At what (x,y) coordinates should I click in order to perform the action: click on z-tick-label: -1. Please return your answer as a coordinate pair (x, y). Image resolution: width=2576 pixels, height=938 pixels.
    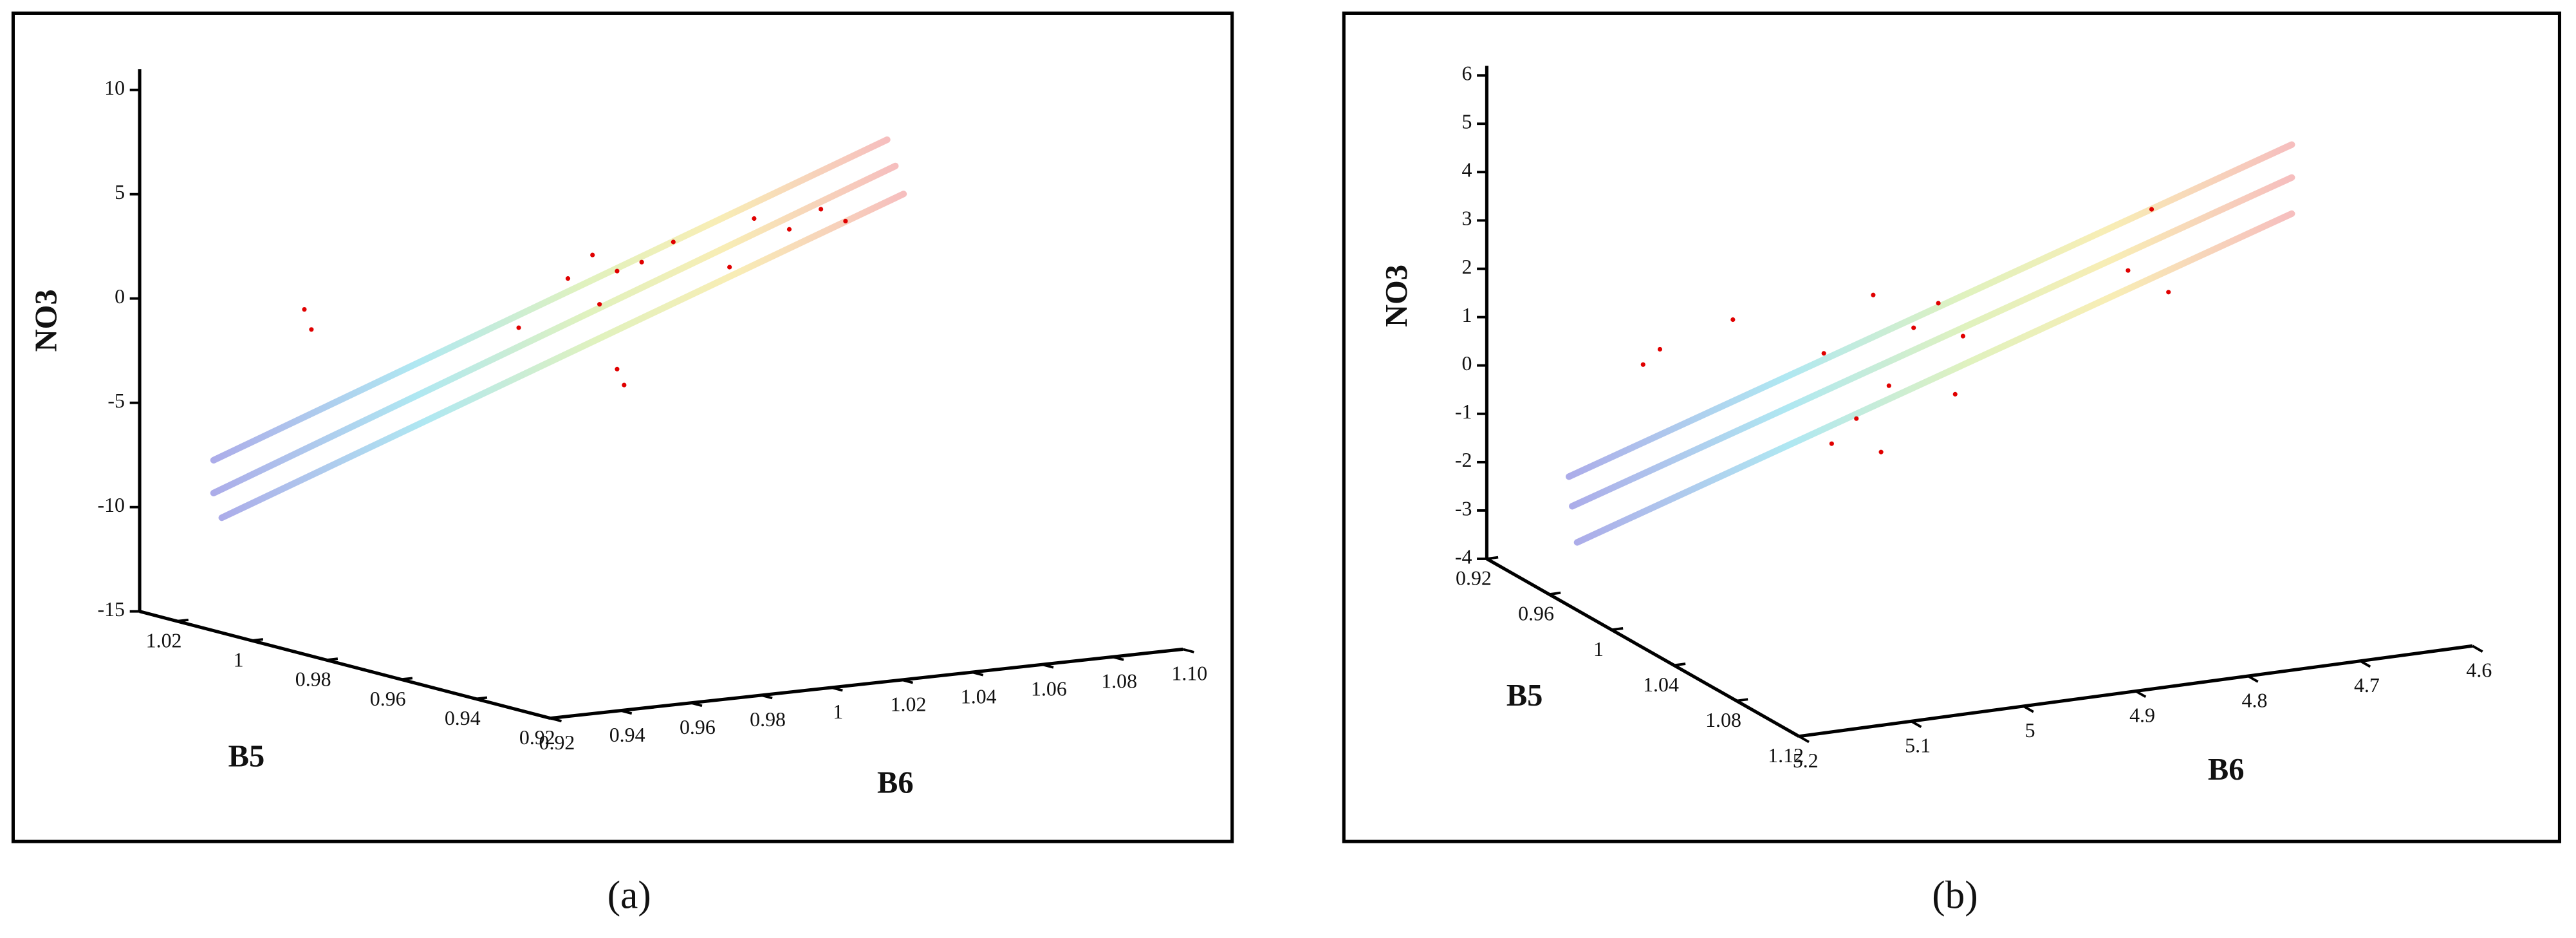
    Looking at the image, I should click on (1463, 411).